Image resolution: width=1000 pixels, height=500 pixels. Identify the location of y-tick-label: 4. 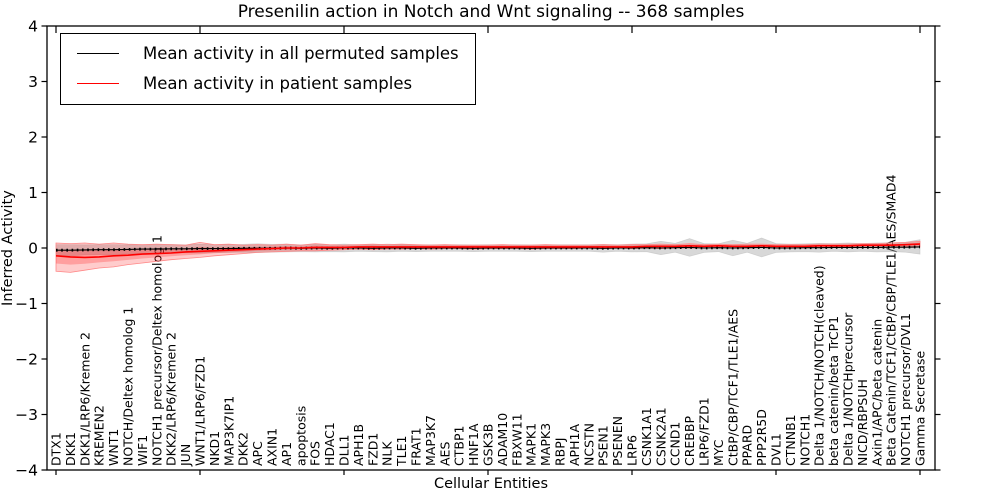
(33, 27).